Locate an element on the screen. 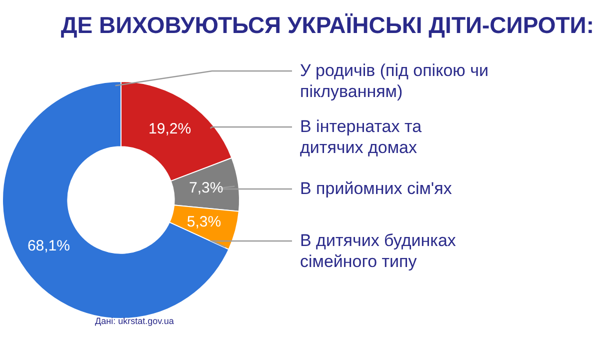  data-label: 19,2% is located at coordinates (170, 129).